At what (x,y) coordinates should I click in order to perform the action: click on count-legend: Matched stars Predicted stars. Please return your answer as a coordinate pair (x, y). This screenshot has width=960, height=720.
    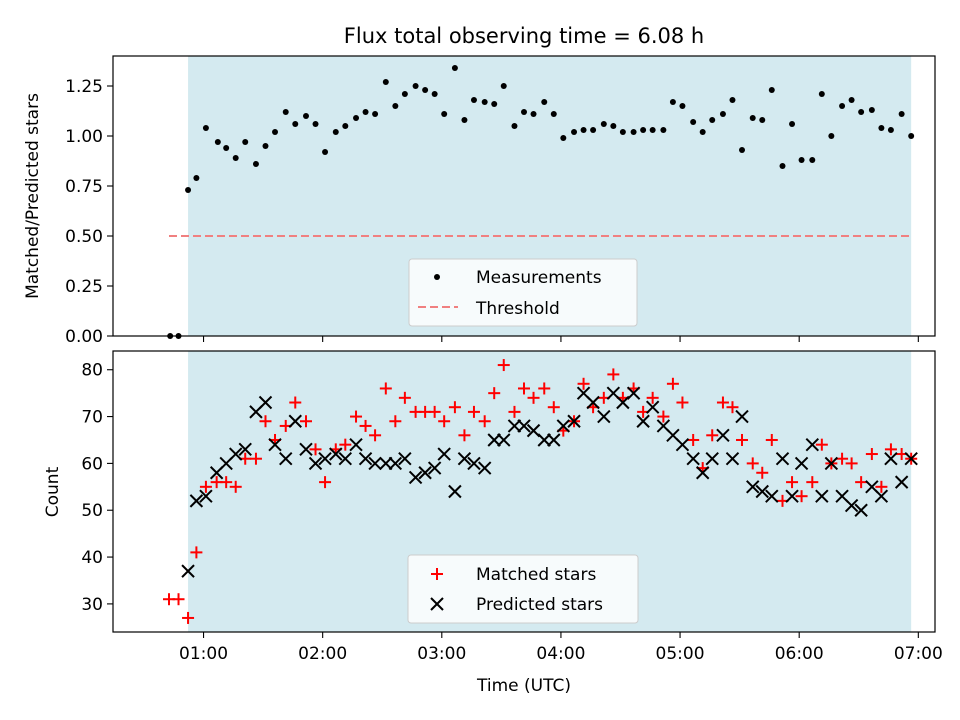
    Looking at the image, I should click on (523, 589).